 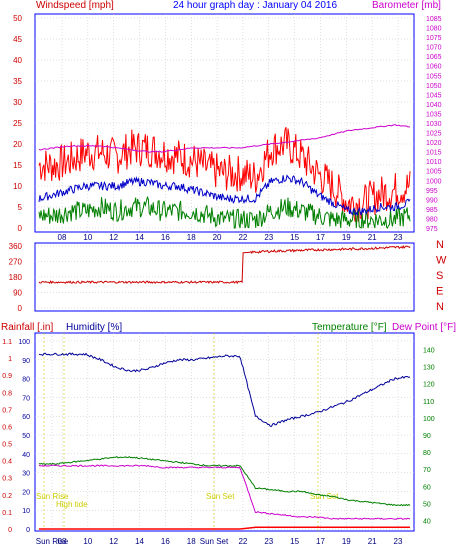 What do you see at coordinates (429, 351) in the screenshot?
I see `temperature-tick-label: 140` at bounding box center [429, 351].